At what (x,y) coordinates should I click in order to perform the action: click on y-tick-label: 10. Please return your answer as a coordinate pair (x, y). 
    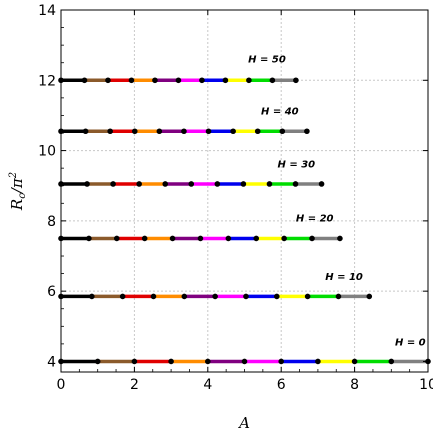
    Looking at the image, I should click on (47, 152).